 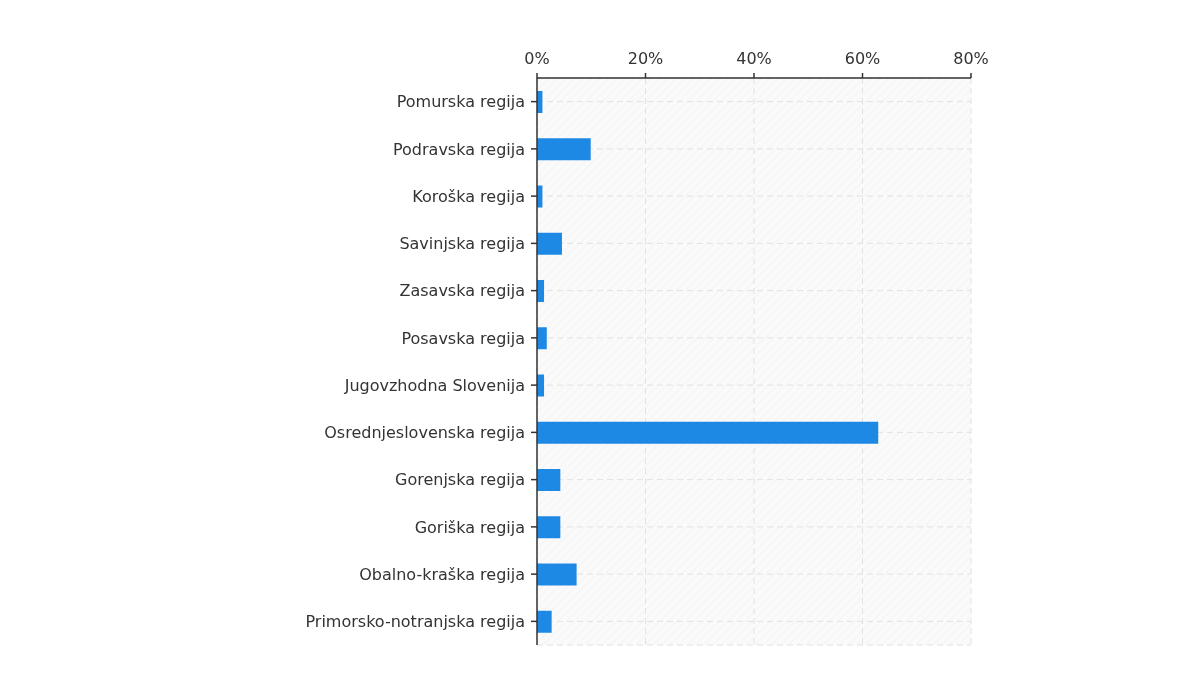 What do you see at coordinates (415, 622) in the screenshot?
I see `y-tick-label: Primorsko-notranjska regija` at bounding box center [415, 622].